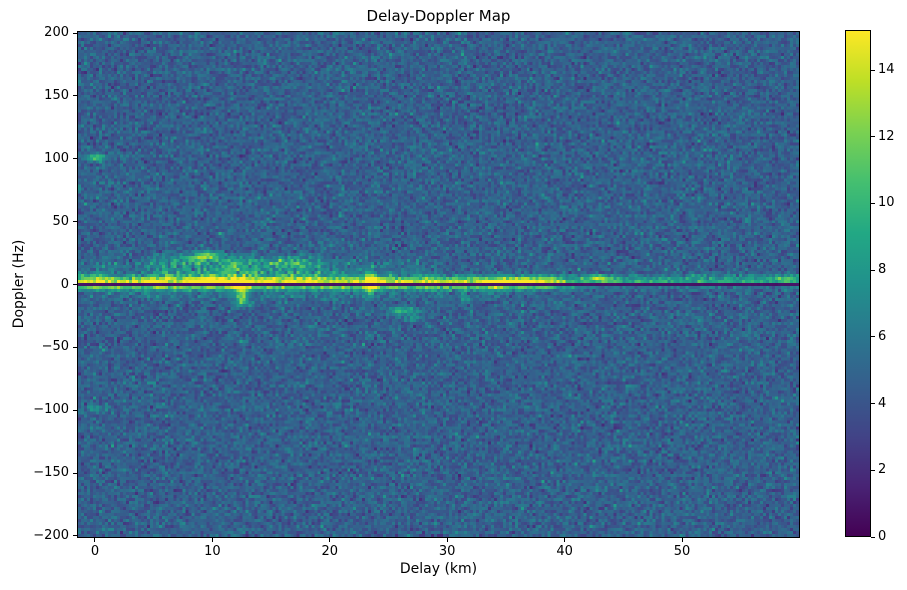 This screenshot has height=590, width=907. I want to click on colorbar-tick-label: 14, so click(886, 70).